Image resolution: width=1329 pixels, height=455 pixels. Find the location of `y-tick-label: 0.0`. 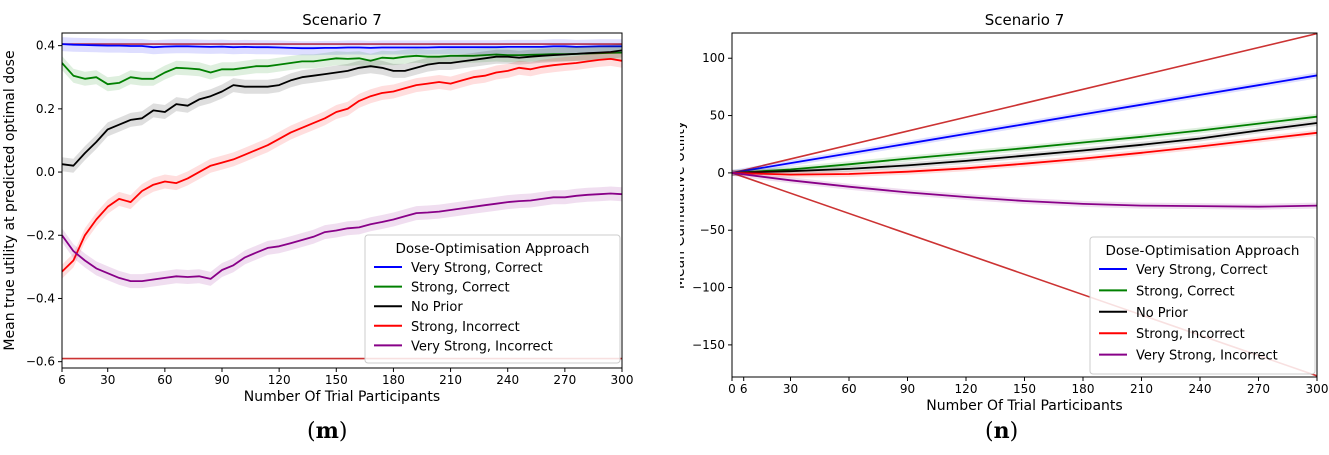

y-tick-label: 0.0 is located at coordinates (45, 172).